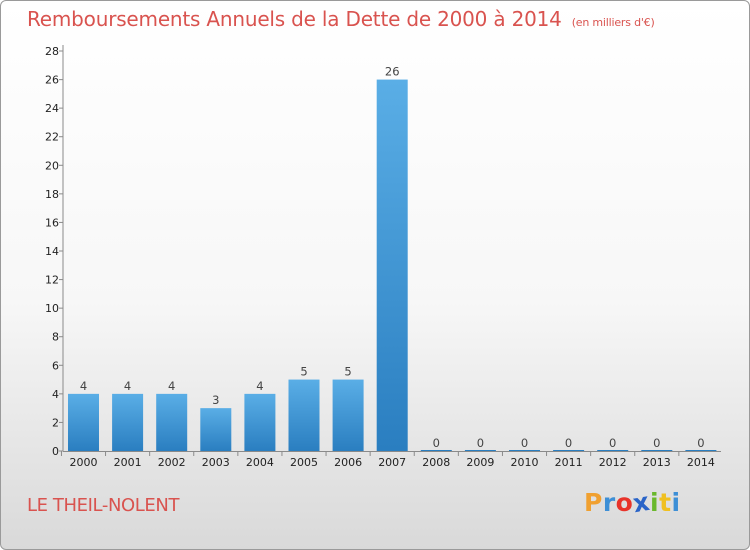  What do you see at coordinates (216, 462) in the screenshot?
I see `x-tick-label: 2003` at bounding box center [216, 462].